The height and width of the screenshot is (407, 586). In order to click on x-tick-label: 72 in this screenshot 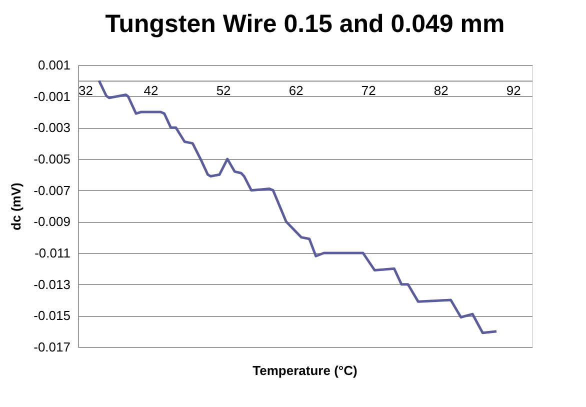, I will do `click(368, 90)`.